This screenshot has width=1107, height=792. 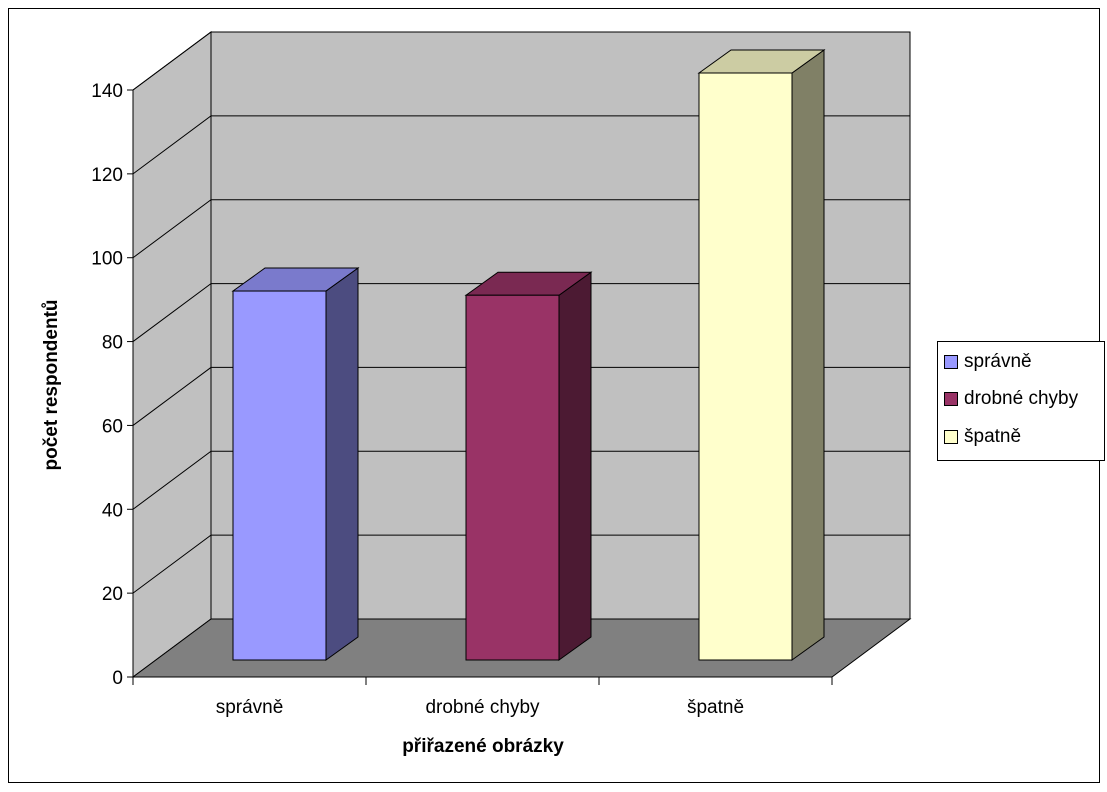 I want to click on legend-item-spatne: špatně, so click(x=982, y=437).